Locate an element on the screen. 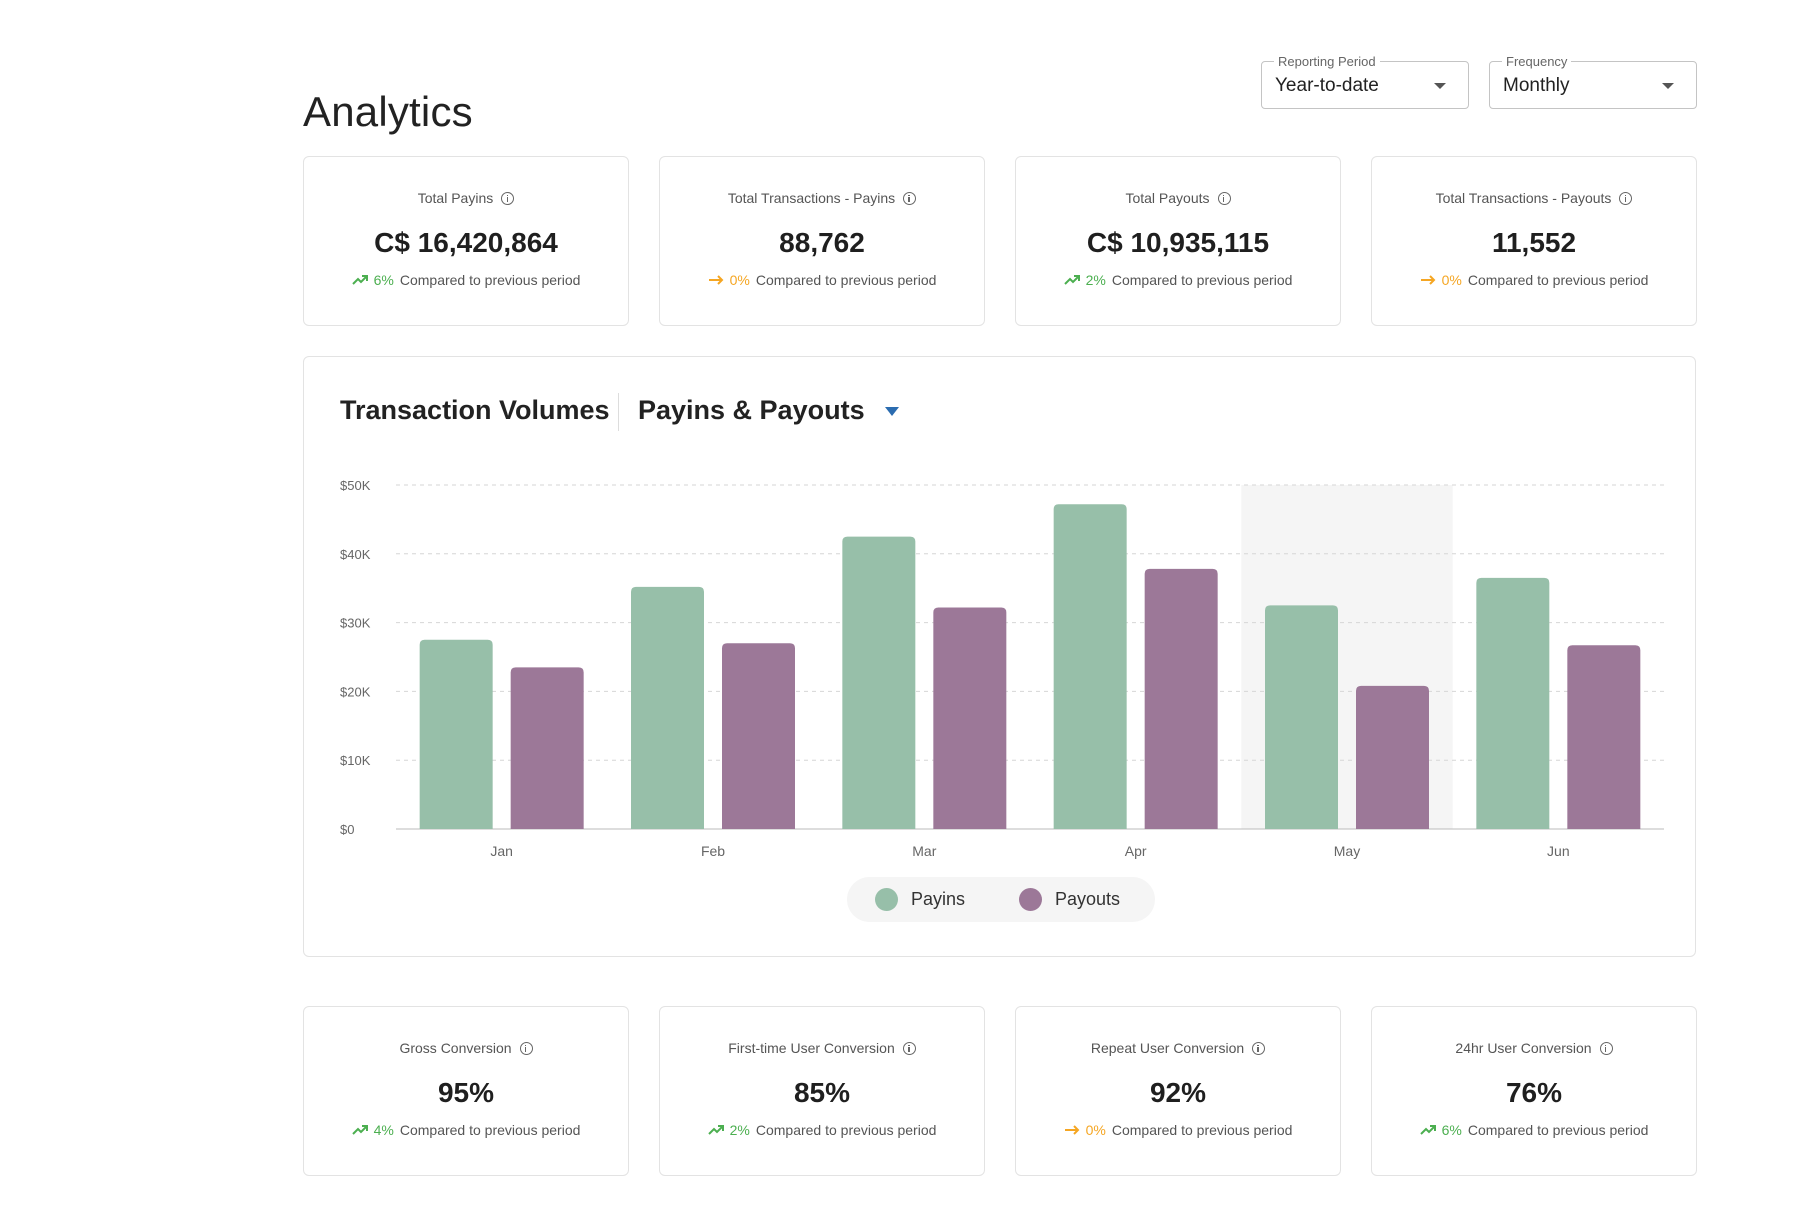 This screenshot has height=1224, width=1810. kpi-label: Gross Conversion is located at coordinates (455, 1048).